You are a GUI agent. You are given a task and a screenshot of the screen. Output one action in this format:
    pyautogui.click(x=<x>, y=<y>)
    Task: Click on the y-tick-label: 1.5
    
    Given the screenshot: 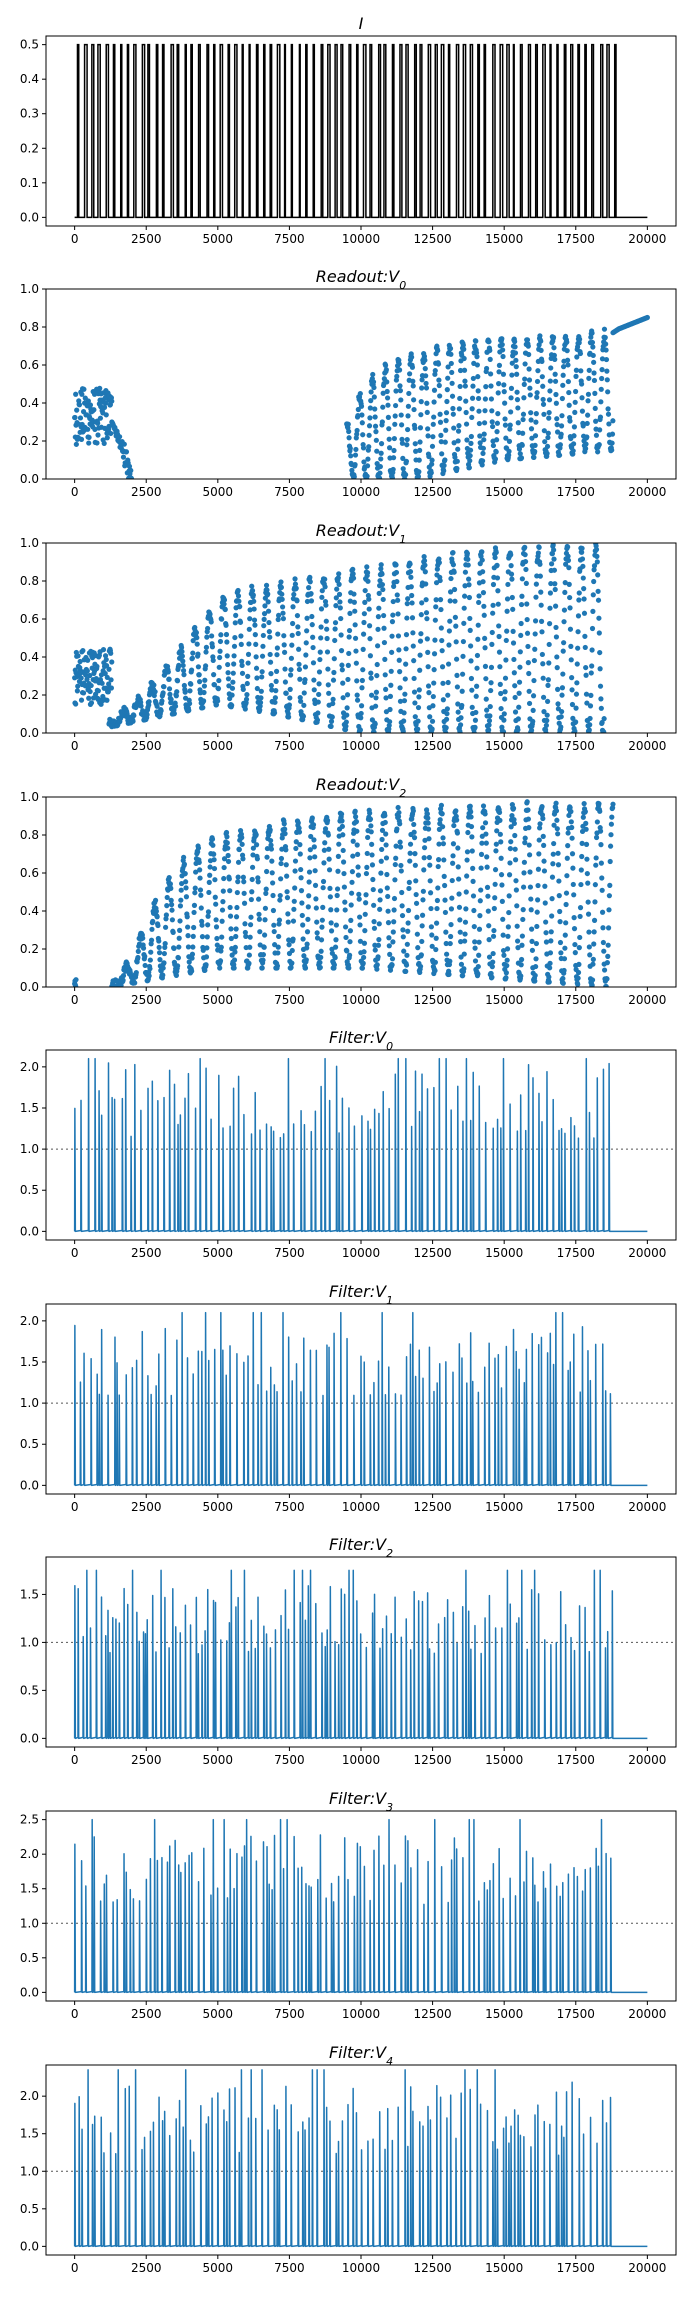 What is the action you would take?
    pyautogui.click(x=29, y=1889)
    